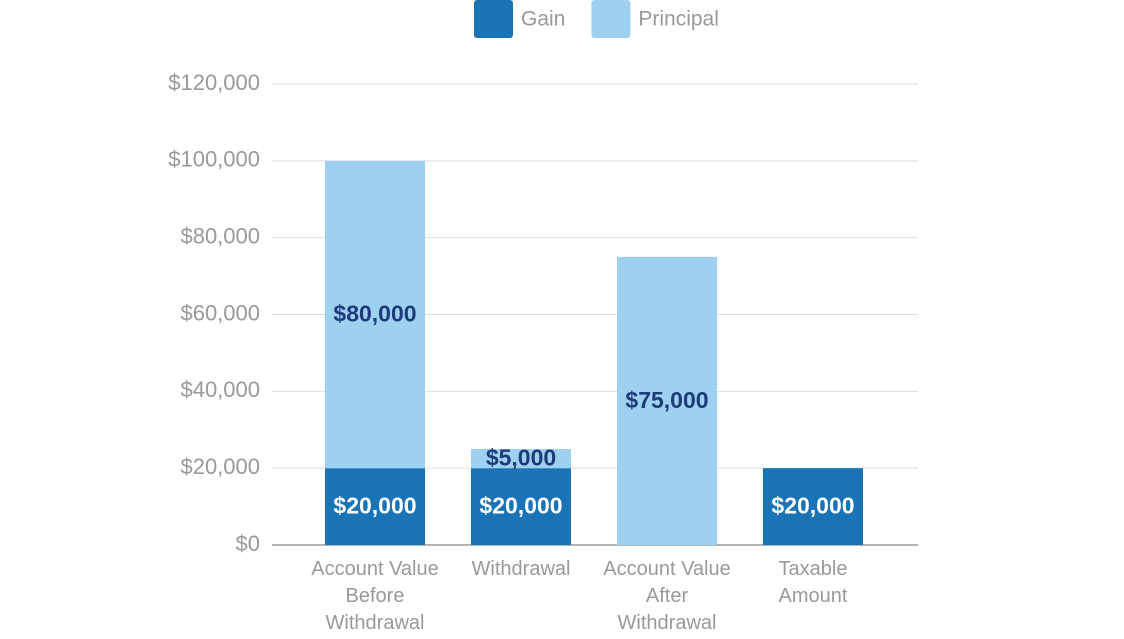 The width and height of the screenshot is (1124, 639). I want to click on y-tick-label: $20,000, so click(220, 466).